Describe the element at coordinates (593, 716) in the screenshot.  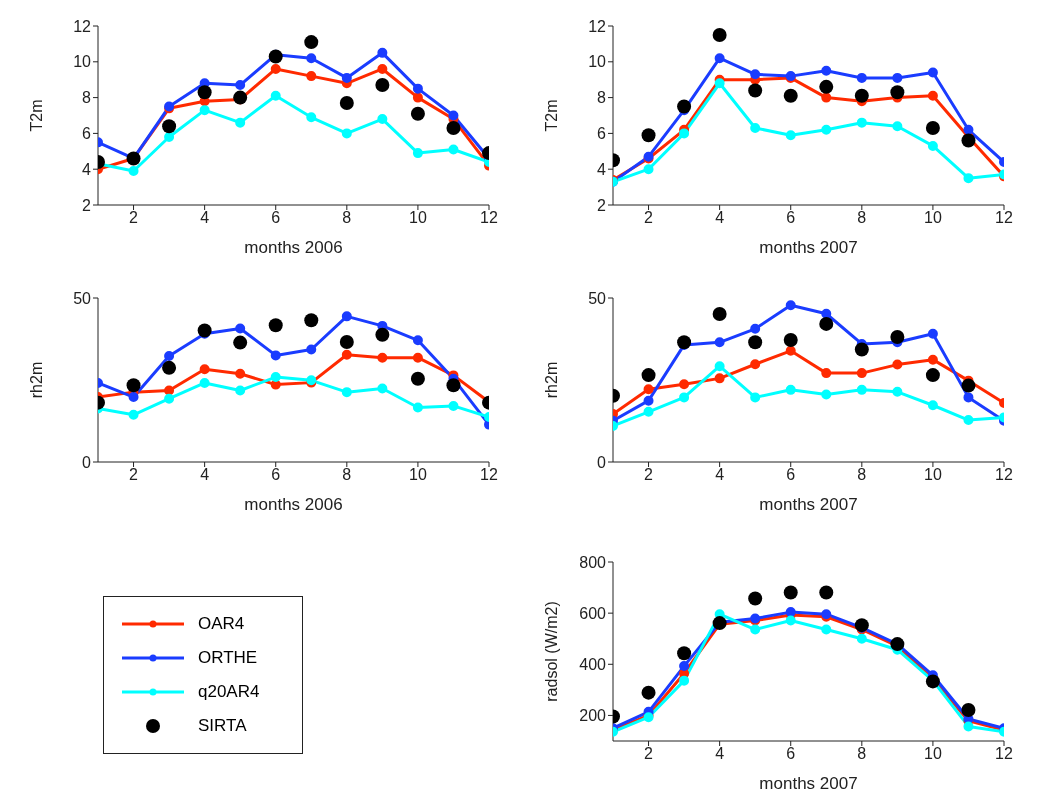
I see `y-tick-label: 200` at that location.